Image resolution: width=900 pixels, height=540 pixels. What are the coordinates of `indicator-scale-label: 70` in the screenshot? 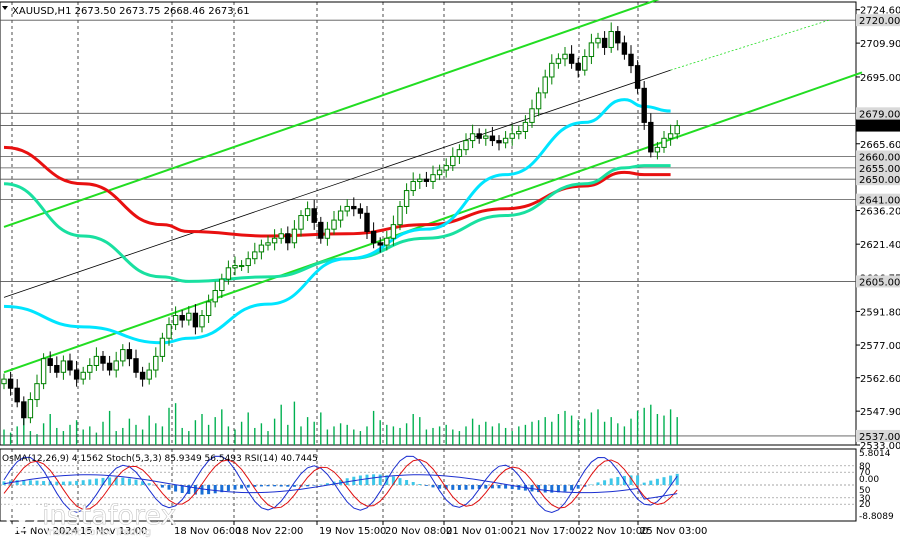 It's located at (865, 473).